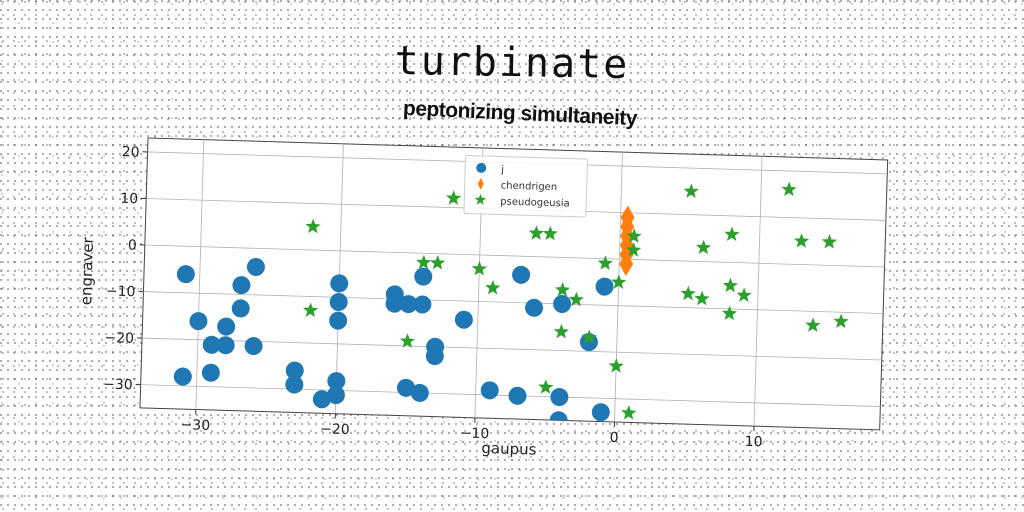 This screenshot has width=1024, height=512. Describe the element at coordinates (480, 199) in the screenshot. I see `legend-marker-pseudogeusia` at that location.